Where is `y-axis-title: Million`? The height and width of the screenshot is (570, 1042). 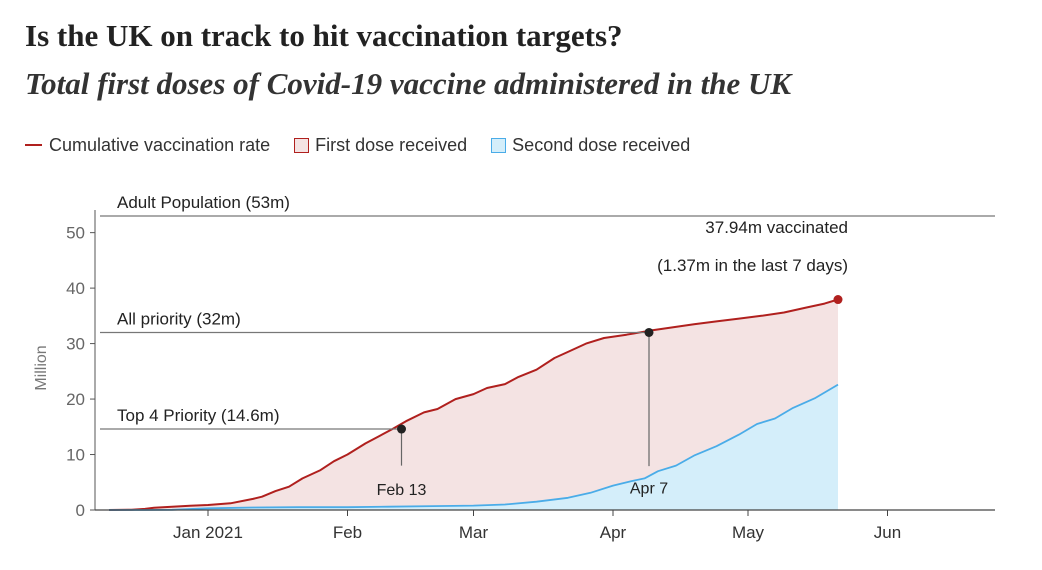
y-axis-title: Million is located at coordinates (41, 367).